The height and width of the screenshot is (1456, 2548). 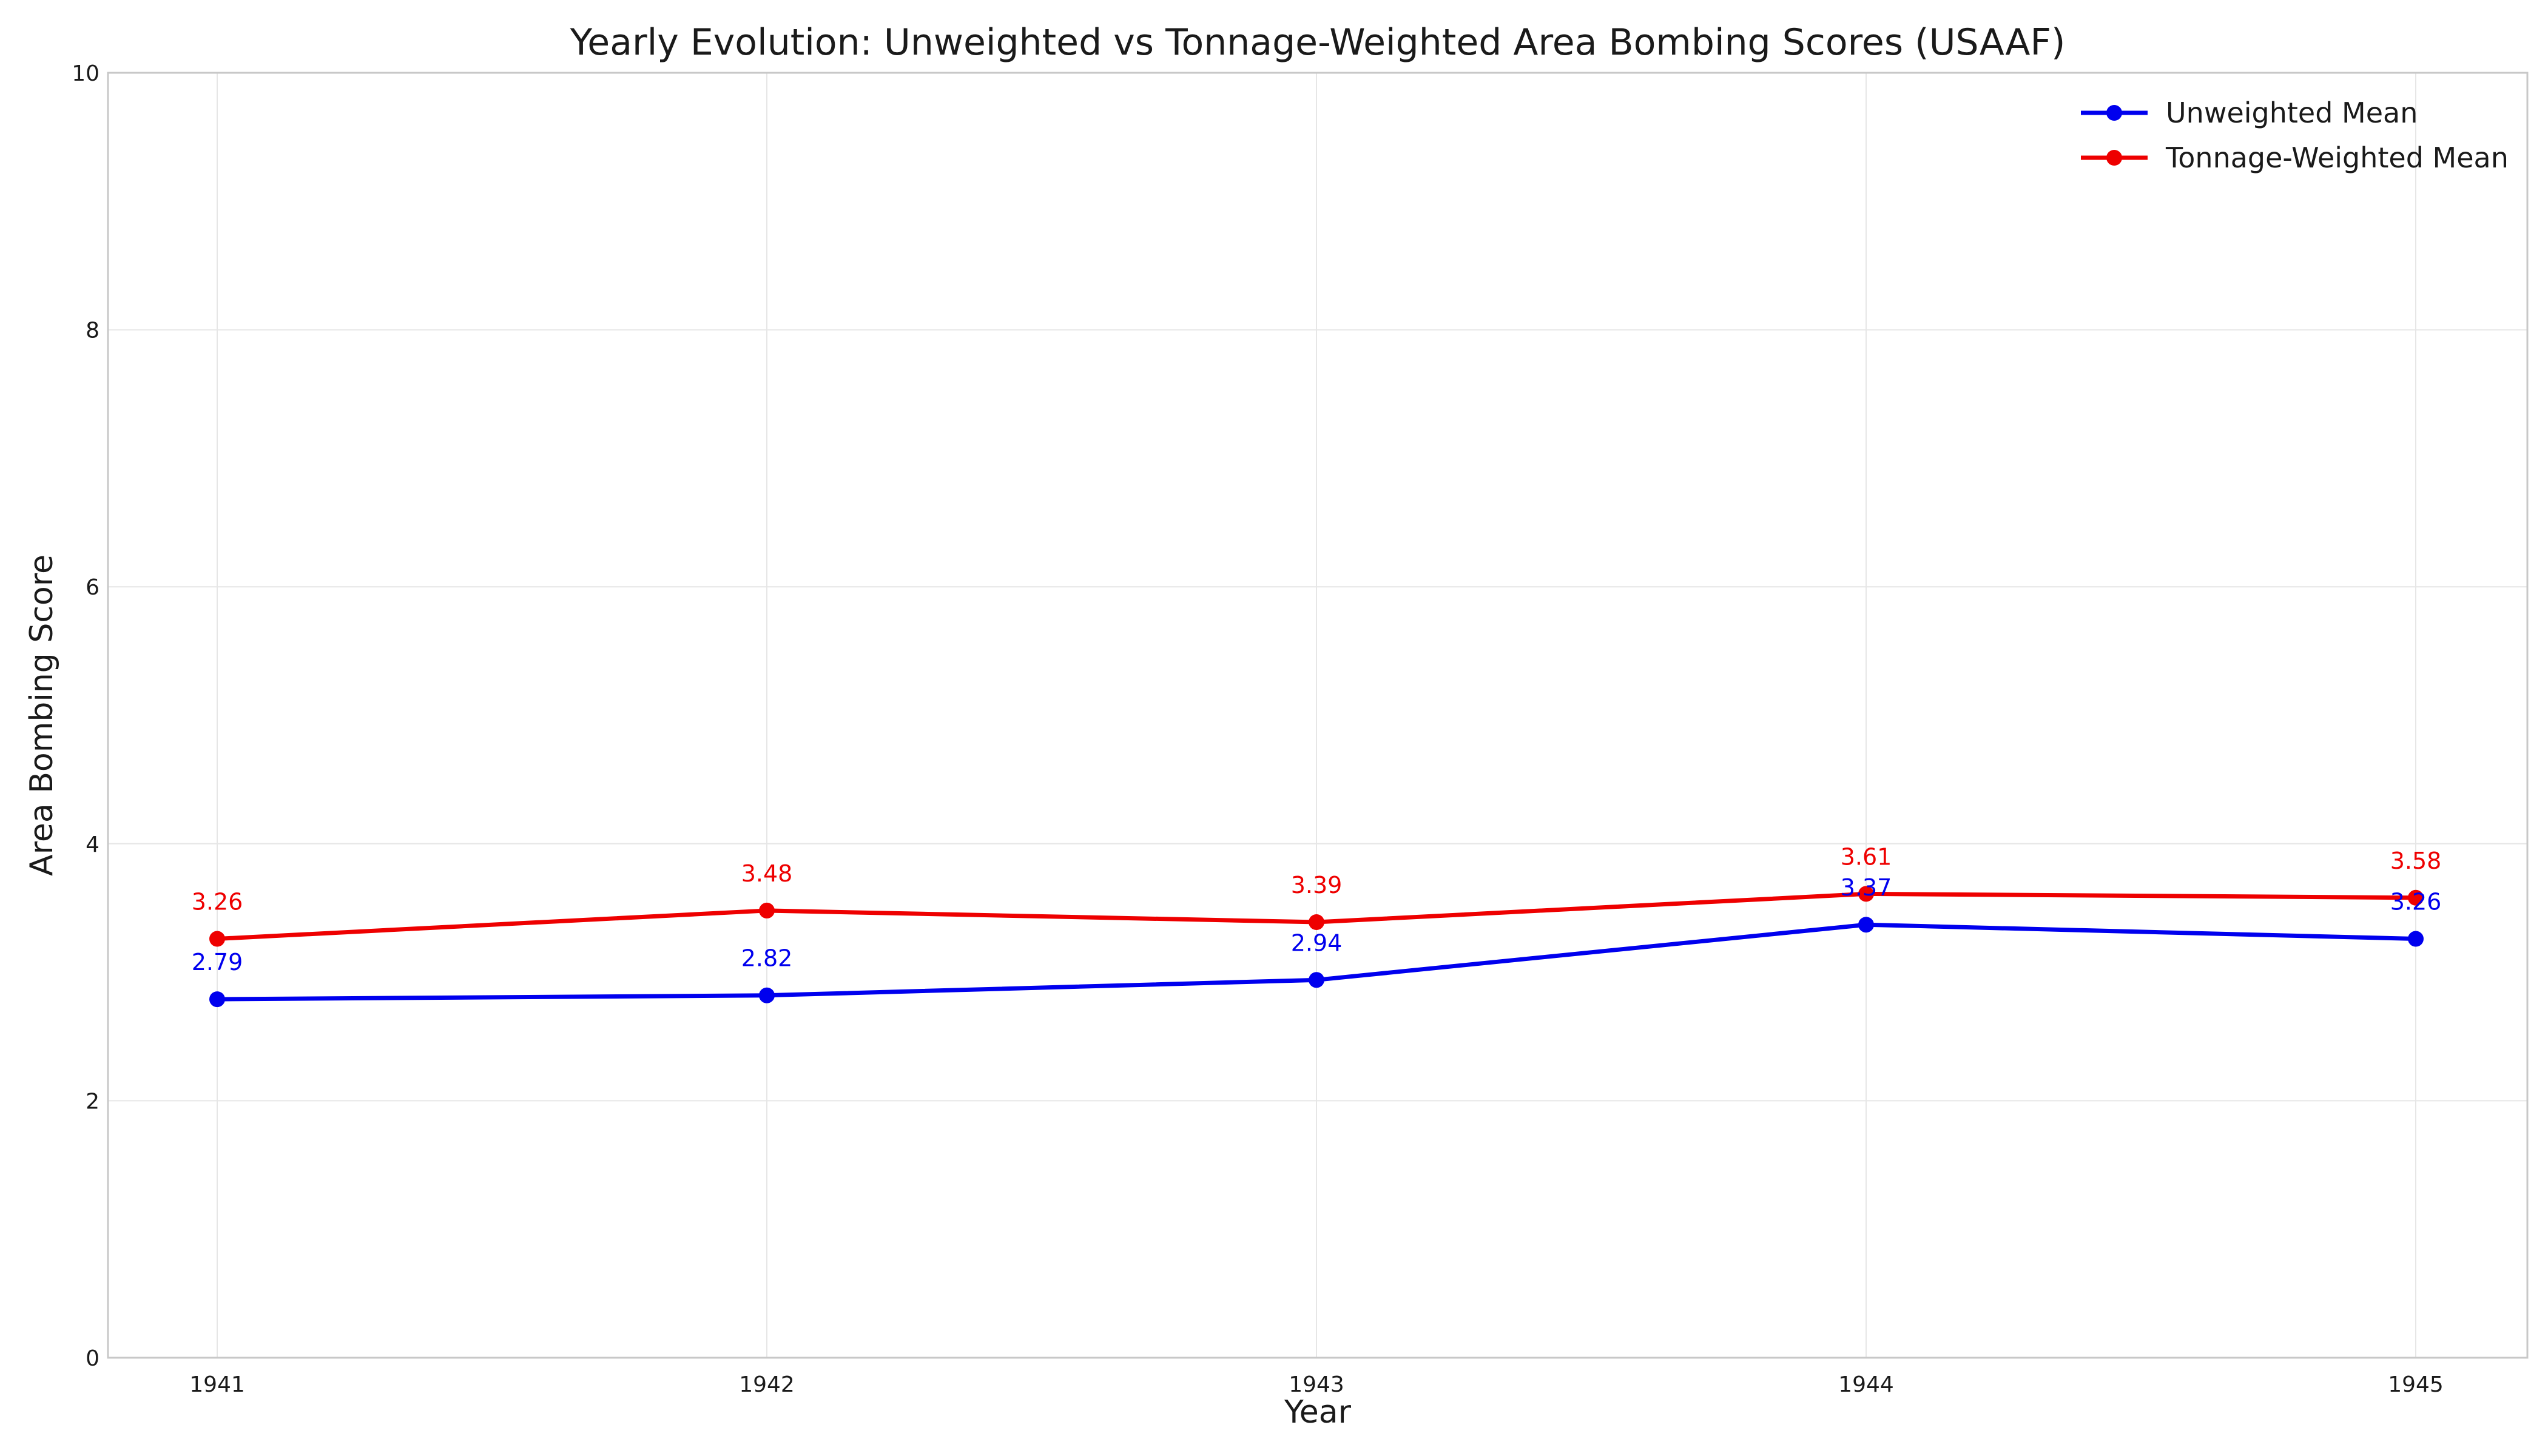 What do you see at coordinates (92, 1358) in the screenshot?
I see `y-tick-label: 0` at bounding box center [92, 1358].